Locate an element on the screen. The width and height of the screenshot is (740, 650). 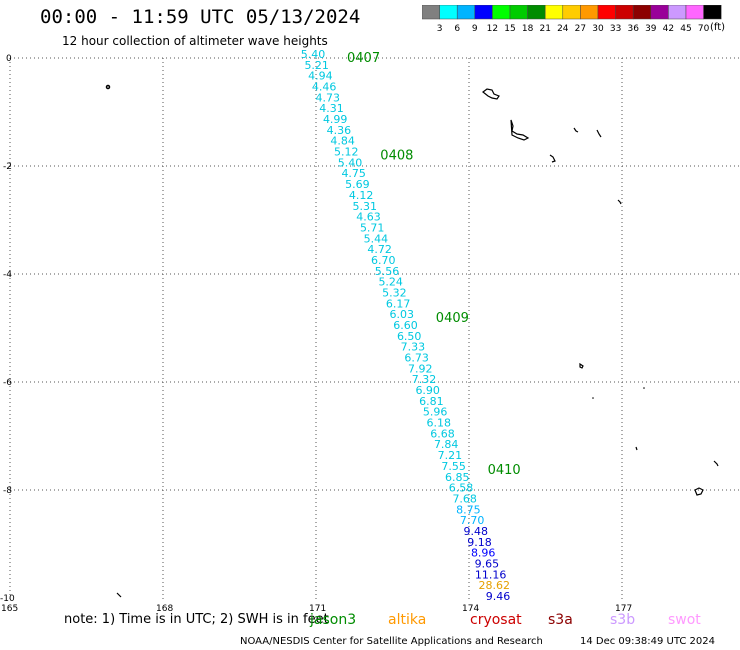
wave-height-value: 5.56 is located at coordinates (387, 271).